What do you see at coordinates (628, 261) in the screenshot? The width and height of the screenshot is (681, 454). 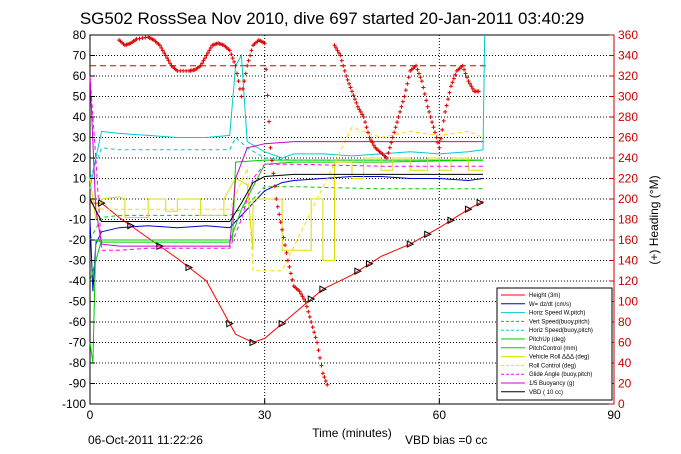 I see `y-right-tick-label: 140` at bounding box center [628, 261].